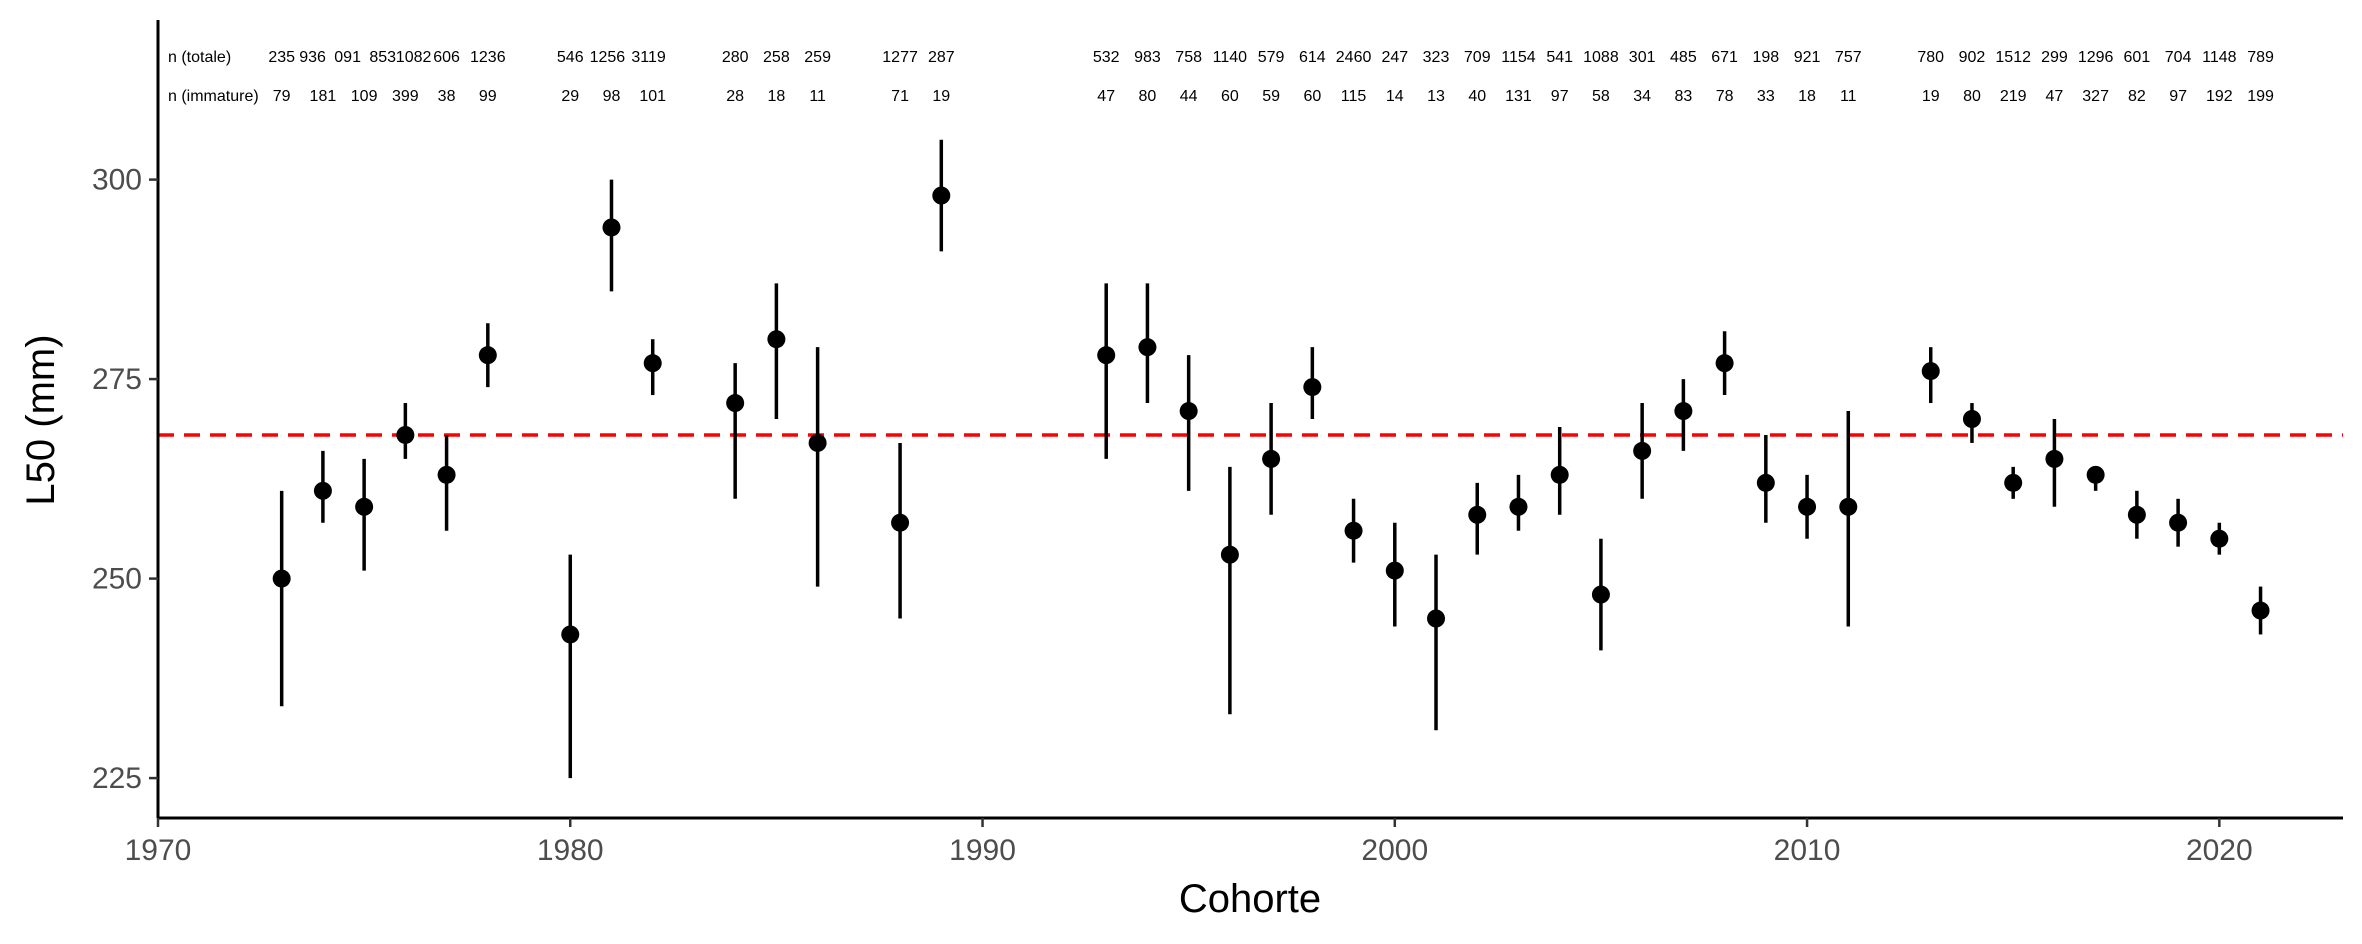  I want to click on point-1993, so click(1106, 355).